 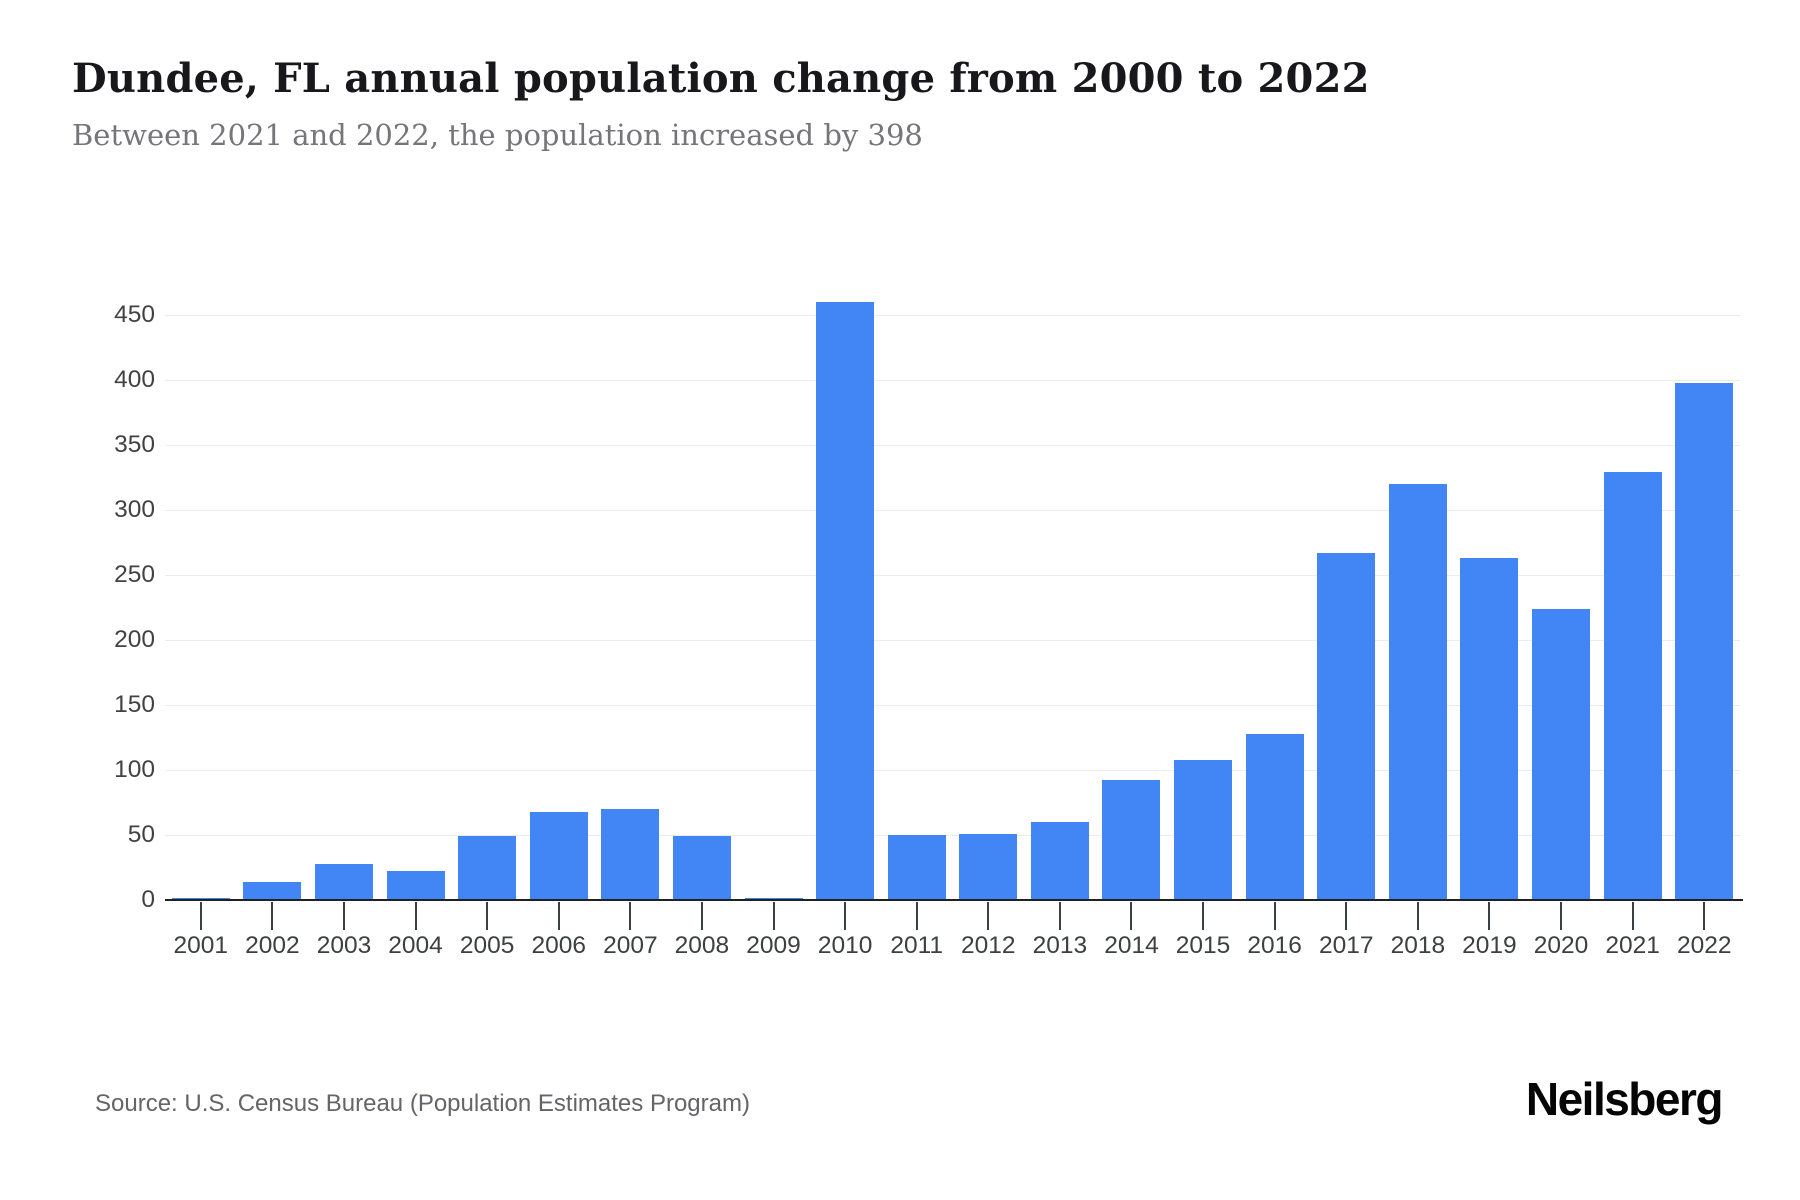 What do you see at coordinates (487, 916) in the screenshot?
I see `x-tick-2005` at bounding box center [487, 916].